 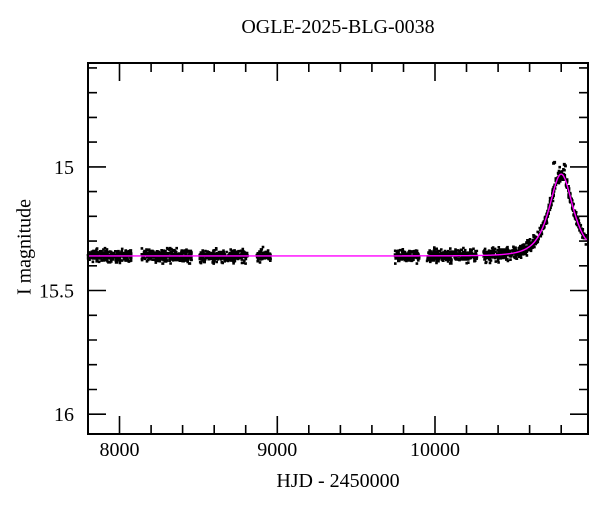 What do you see at coordinates (559, 164) in the screenshot?
I see `outlier-points` at bounding box center [559, 164].